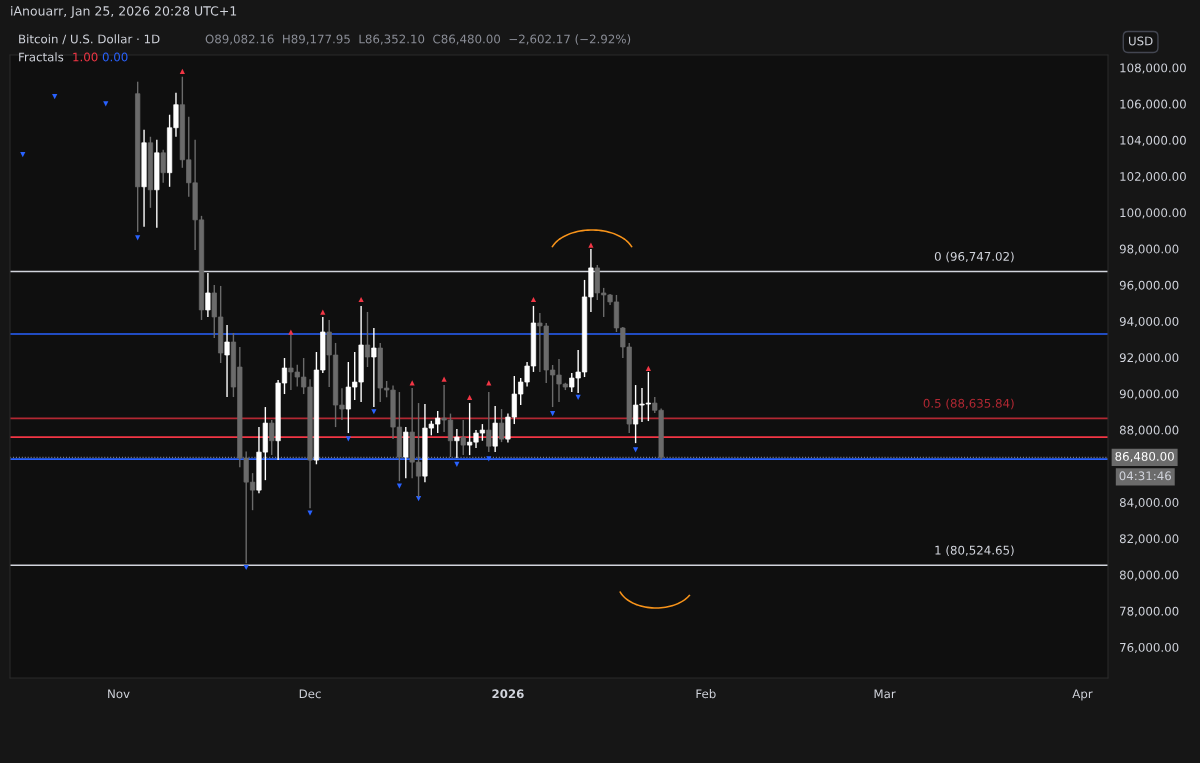 The width and height of the screenshot is (1200, 763). Describe the element at coordinates (1149, 575) in the screenshot. I see `y-tick-label: 80,000.00` at that location.